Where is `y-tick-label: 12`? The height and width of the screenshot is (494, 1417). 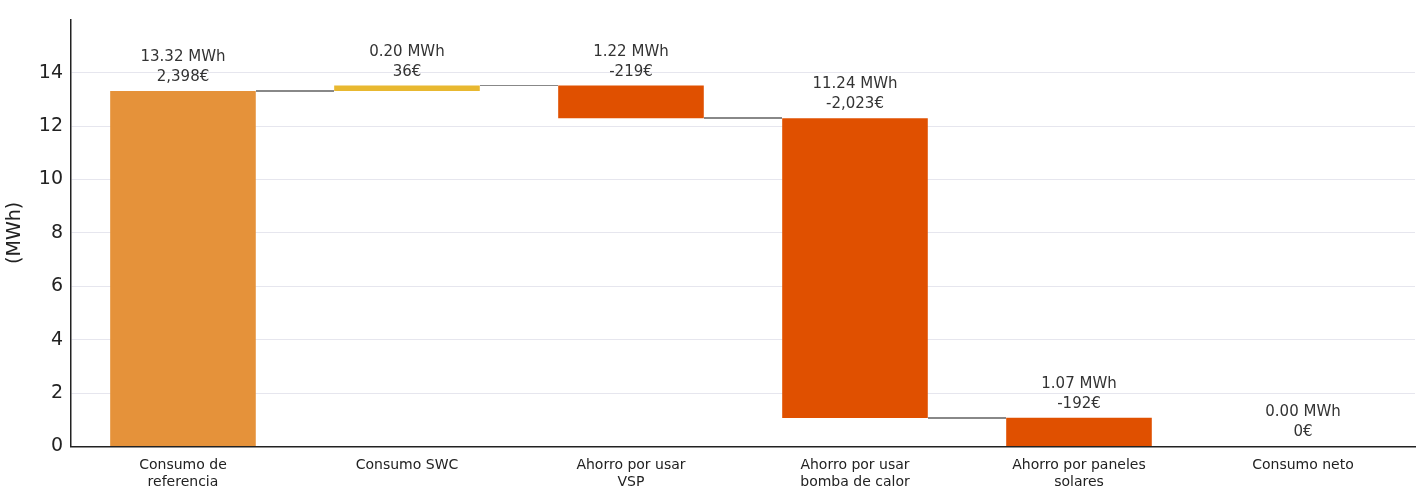
y-tick-label: 12 is located at coordinates (50, 124).